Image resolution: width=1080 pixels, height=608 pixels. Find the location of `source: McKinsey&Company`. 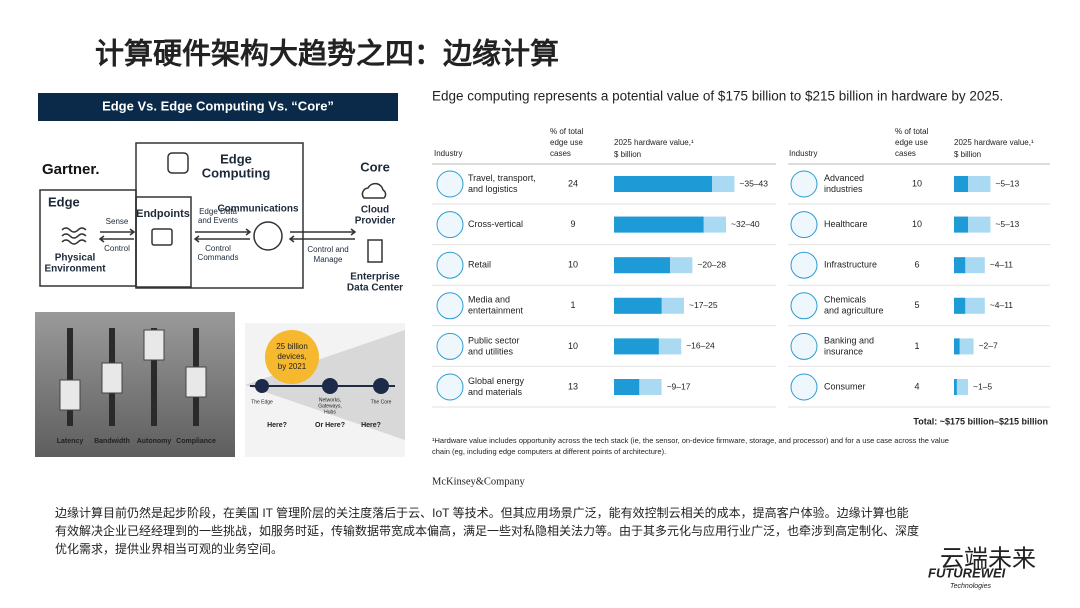

source: McKinsey&Company is located at coordinates (478, 481).